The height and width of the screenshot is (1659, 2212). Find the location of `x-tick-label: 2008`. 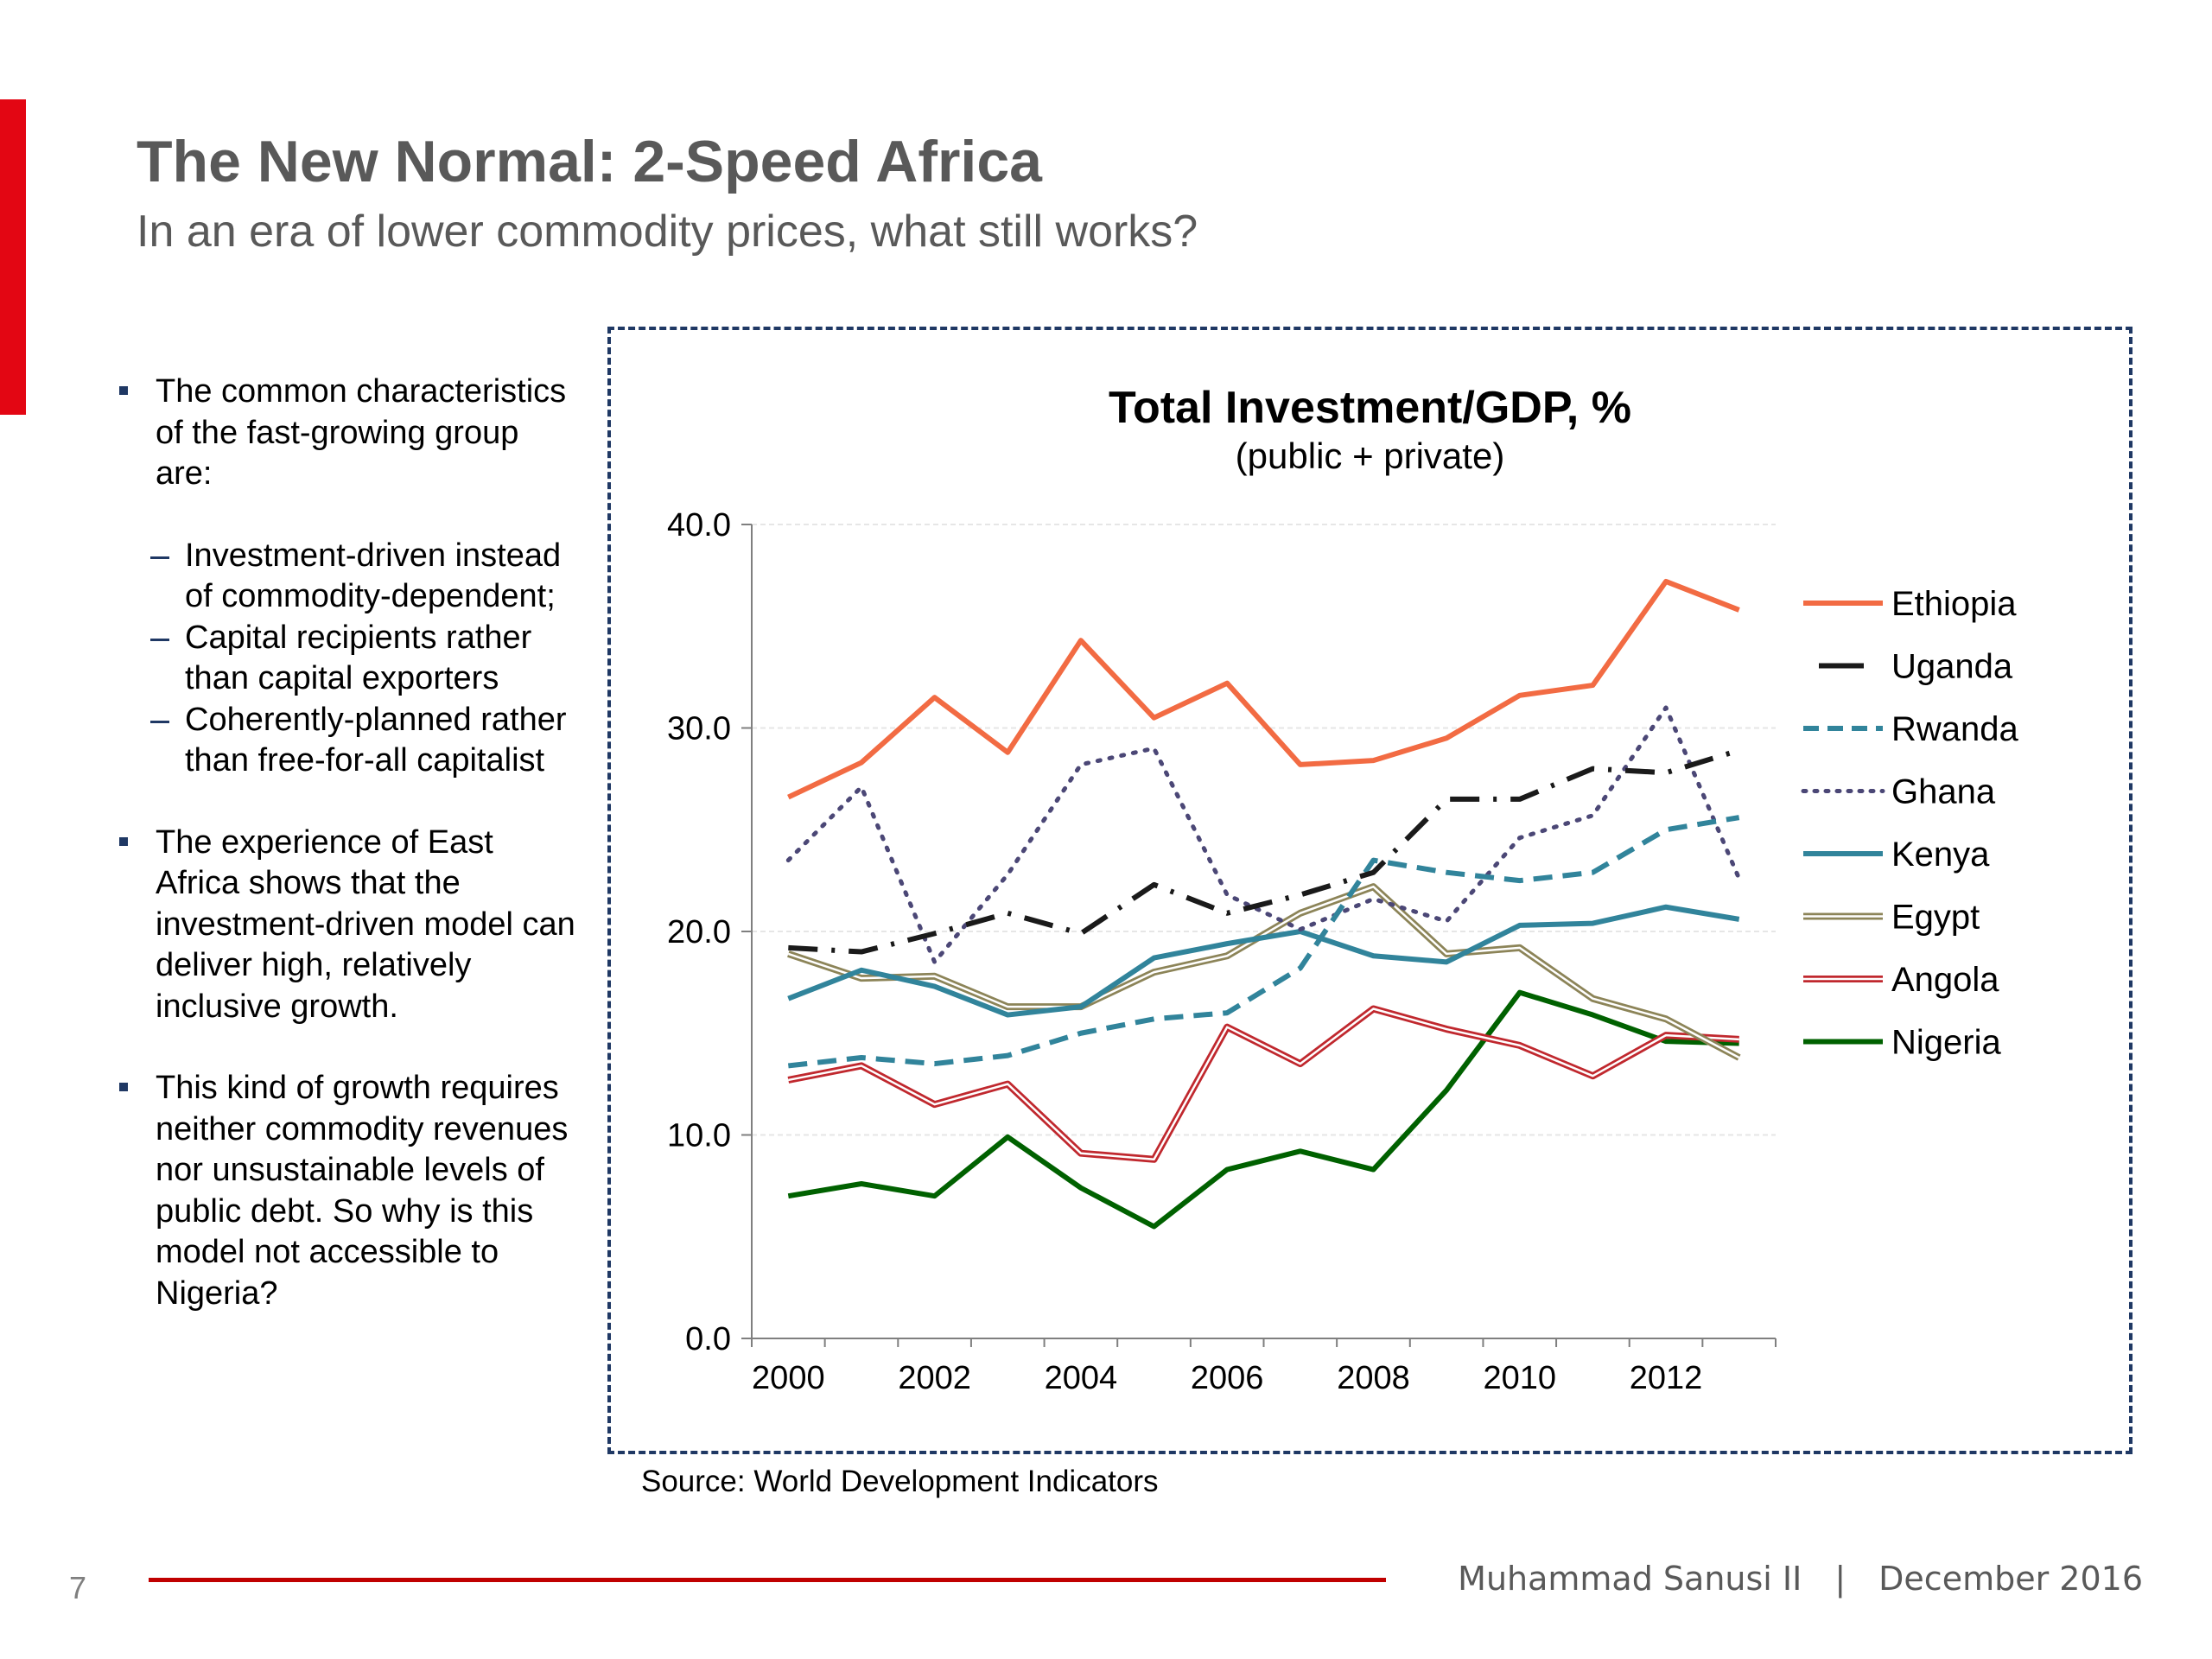

x-tick-label: 2008 is located at coordinates (1373, 1378).